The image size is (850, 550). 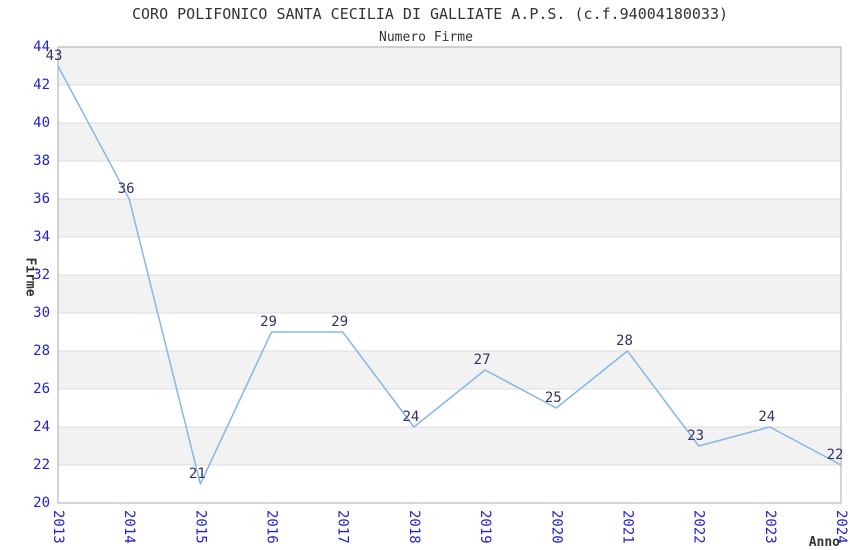 What do you see at coordinates (41, 465) in the screenshot?
I see `y-tick-label: 22` at bounding box center [41, 465].